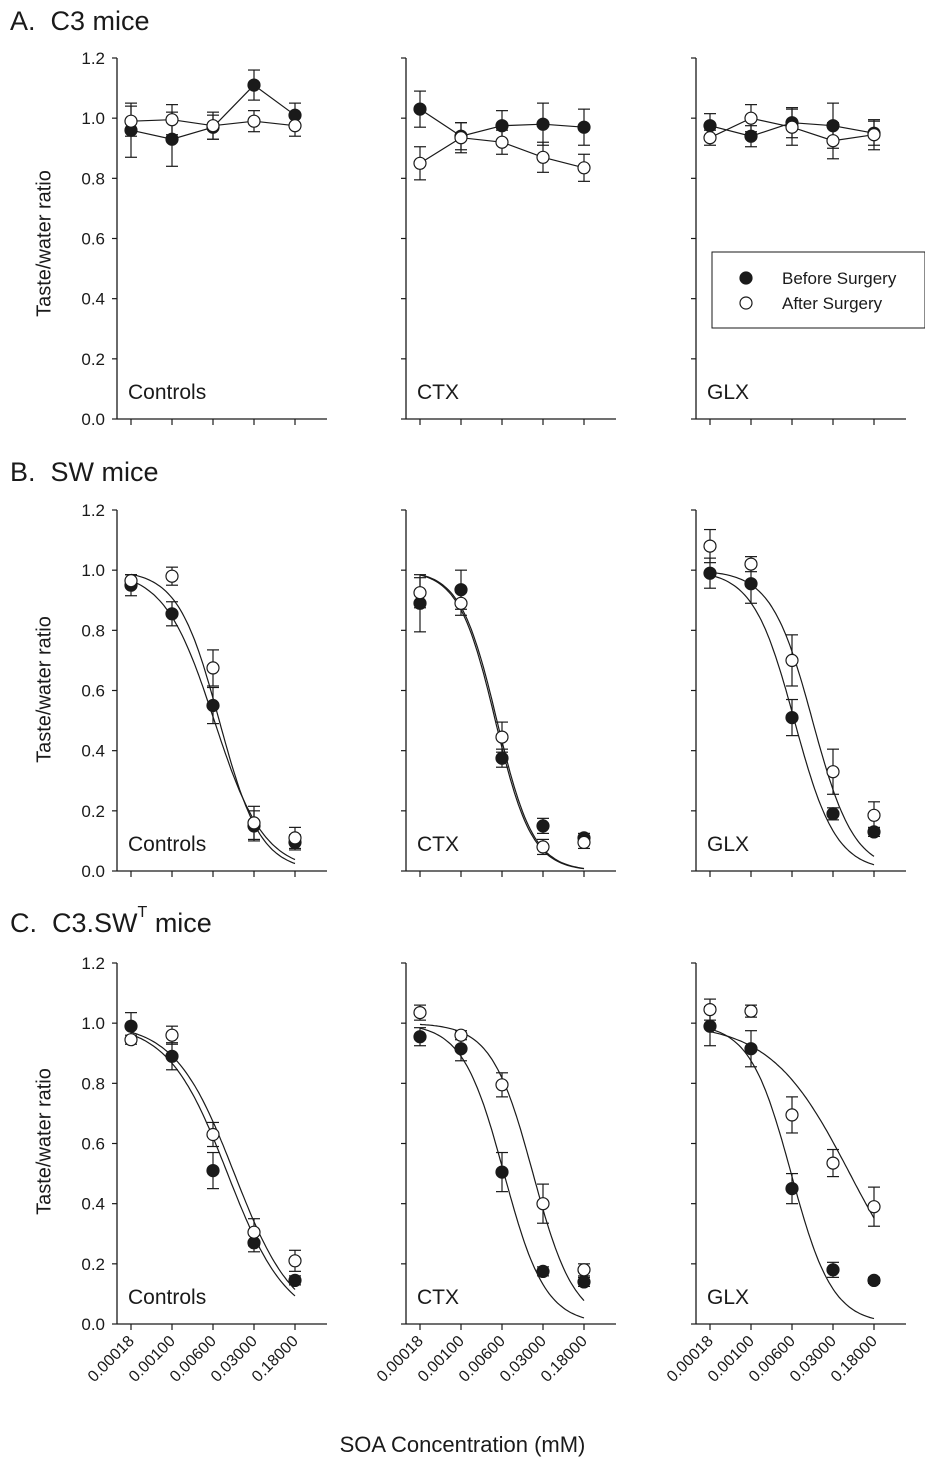  I want to click on row-letter: B., so click(23, 472).